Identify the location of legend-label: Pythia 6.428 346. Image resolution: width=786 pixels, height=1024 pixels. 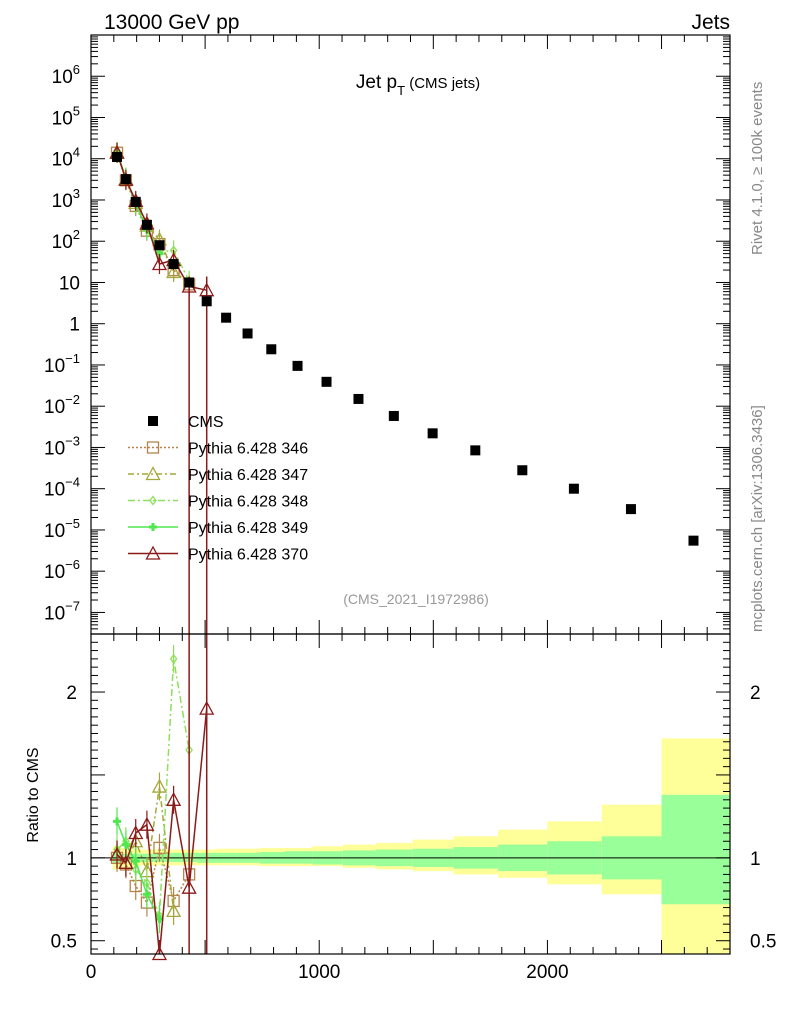
(248, 449).